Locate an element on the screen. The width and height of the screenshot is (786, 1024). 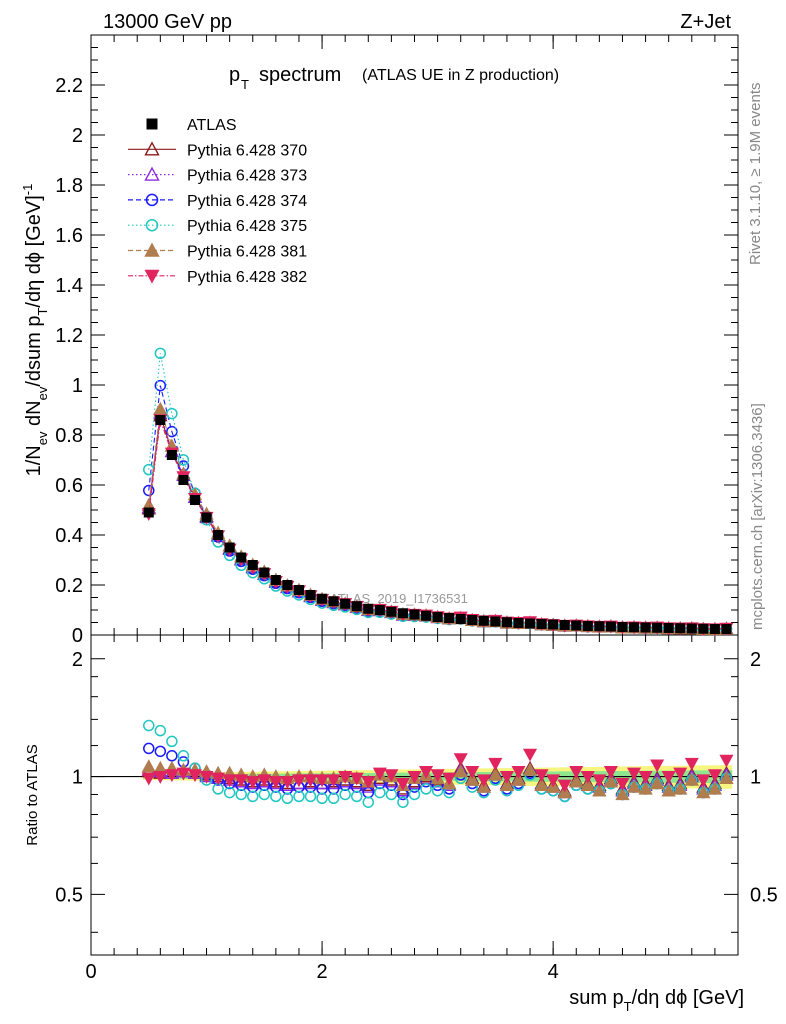
rivet-version: Rivet 3.1.10, ≥ 1.9M events is located at coordinates (755, 174).